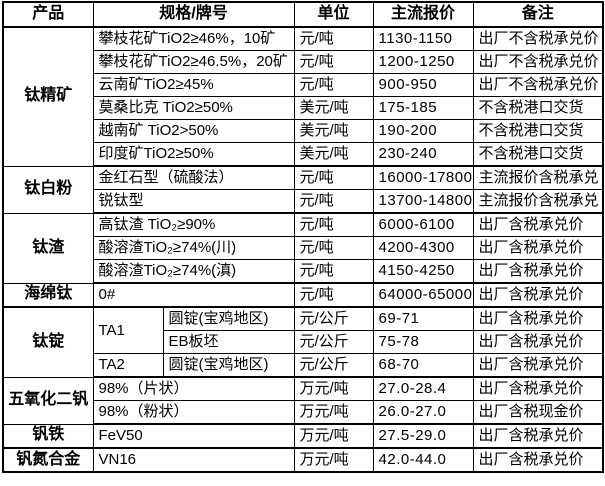 This screenshot has width=605, height=486. Describe the element at coordinates (538, 412) in the screenshot. I see `note-cell: 出厂含税现金价` at that location.